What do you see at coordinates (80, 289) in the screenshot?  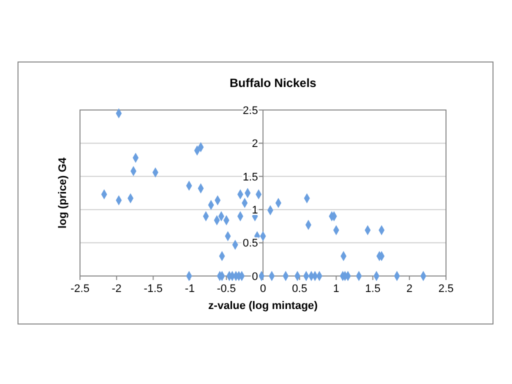 I see `x-tick-label: -2.5` at bounding box center [80, 289].